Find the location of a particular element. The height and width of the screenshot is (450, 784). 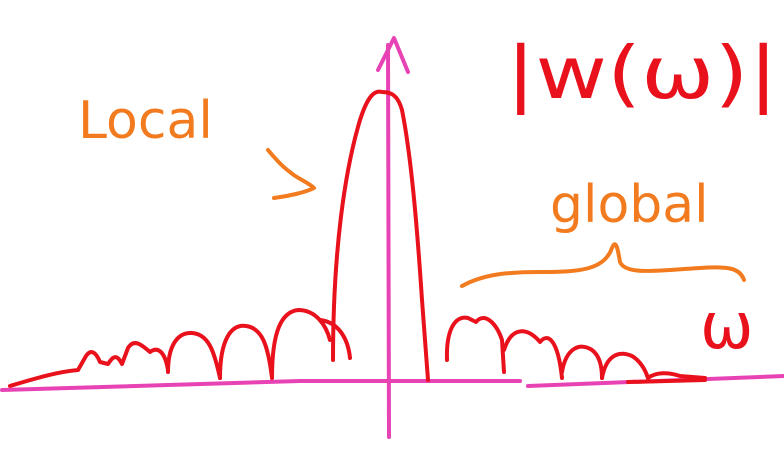

axis-label: ω is located at coordinates (727, 327).